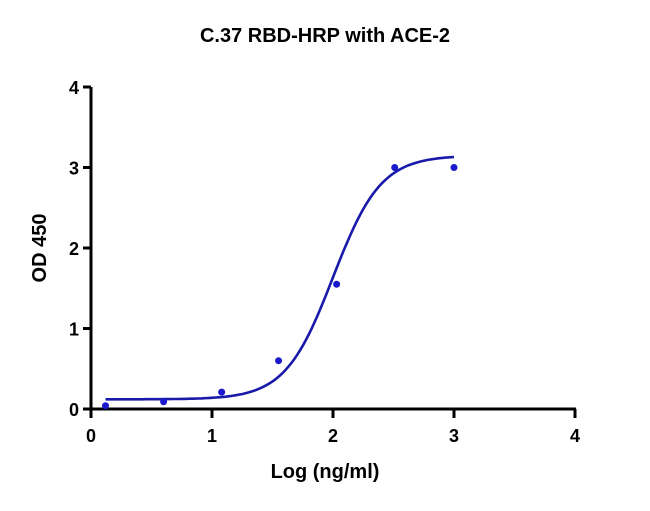  Describe the element at coordinates (325, 36) in the screenshot. I see `chart-title: C.37 RBD-HRP with ACE-2` at that location.